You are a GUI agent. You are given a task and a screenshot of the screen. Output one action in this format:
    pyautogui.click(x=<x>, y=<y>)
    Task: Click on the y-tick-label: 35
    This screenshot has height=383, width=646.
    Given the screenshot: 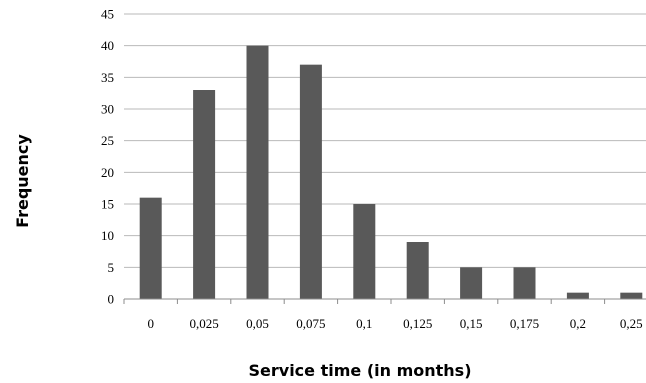 What is the action you would take?
    pyautogui.click(x=107, y=77)
    